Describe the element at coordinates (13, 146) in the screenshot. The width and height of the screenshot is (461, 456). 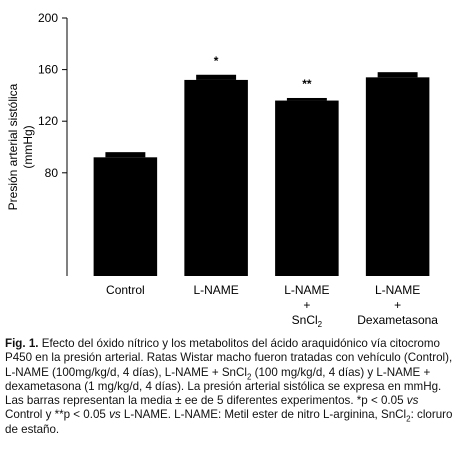
I see `y-axis-label-line: Presión arterial sistólica` at that location.